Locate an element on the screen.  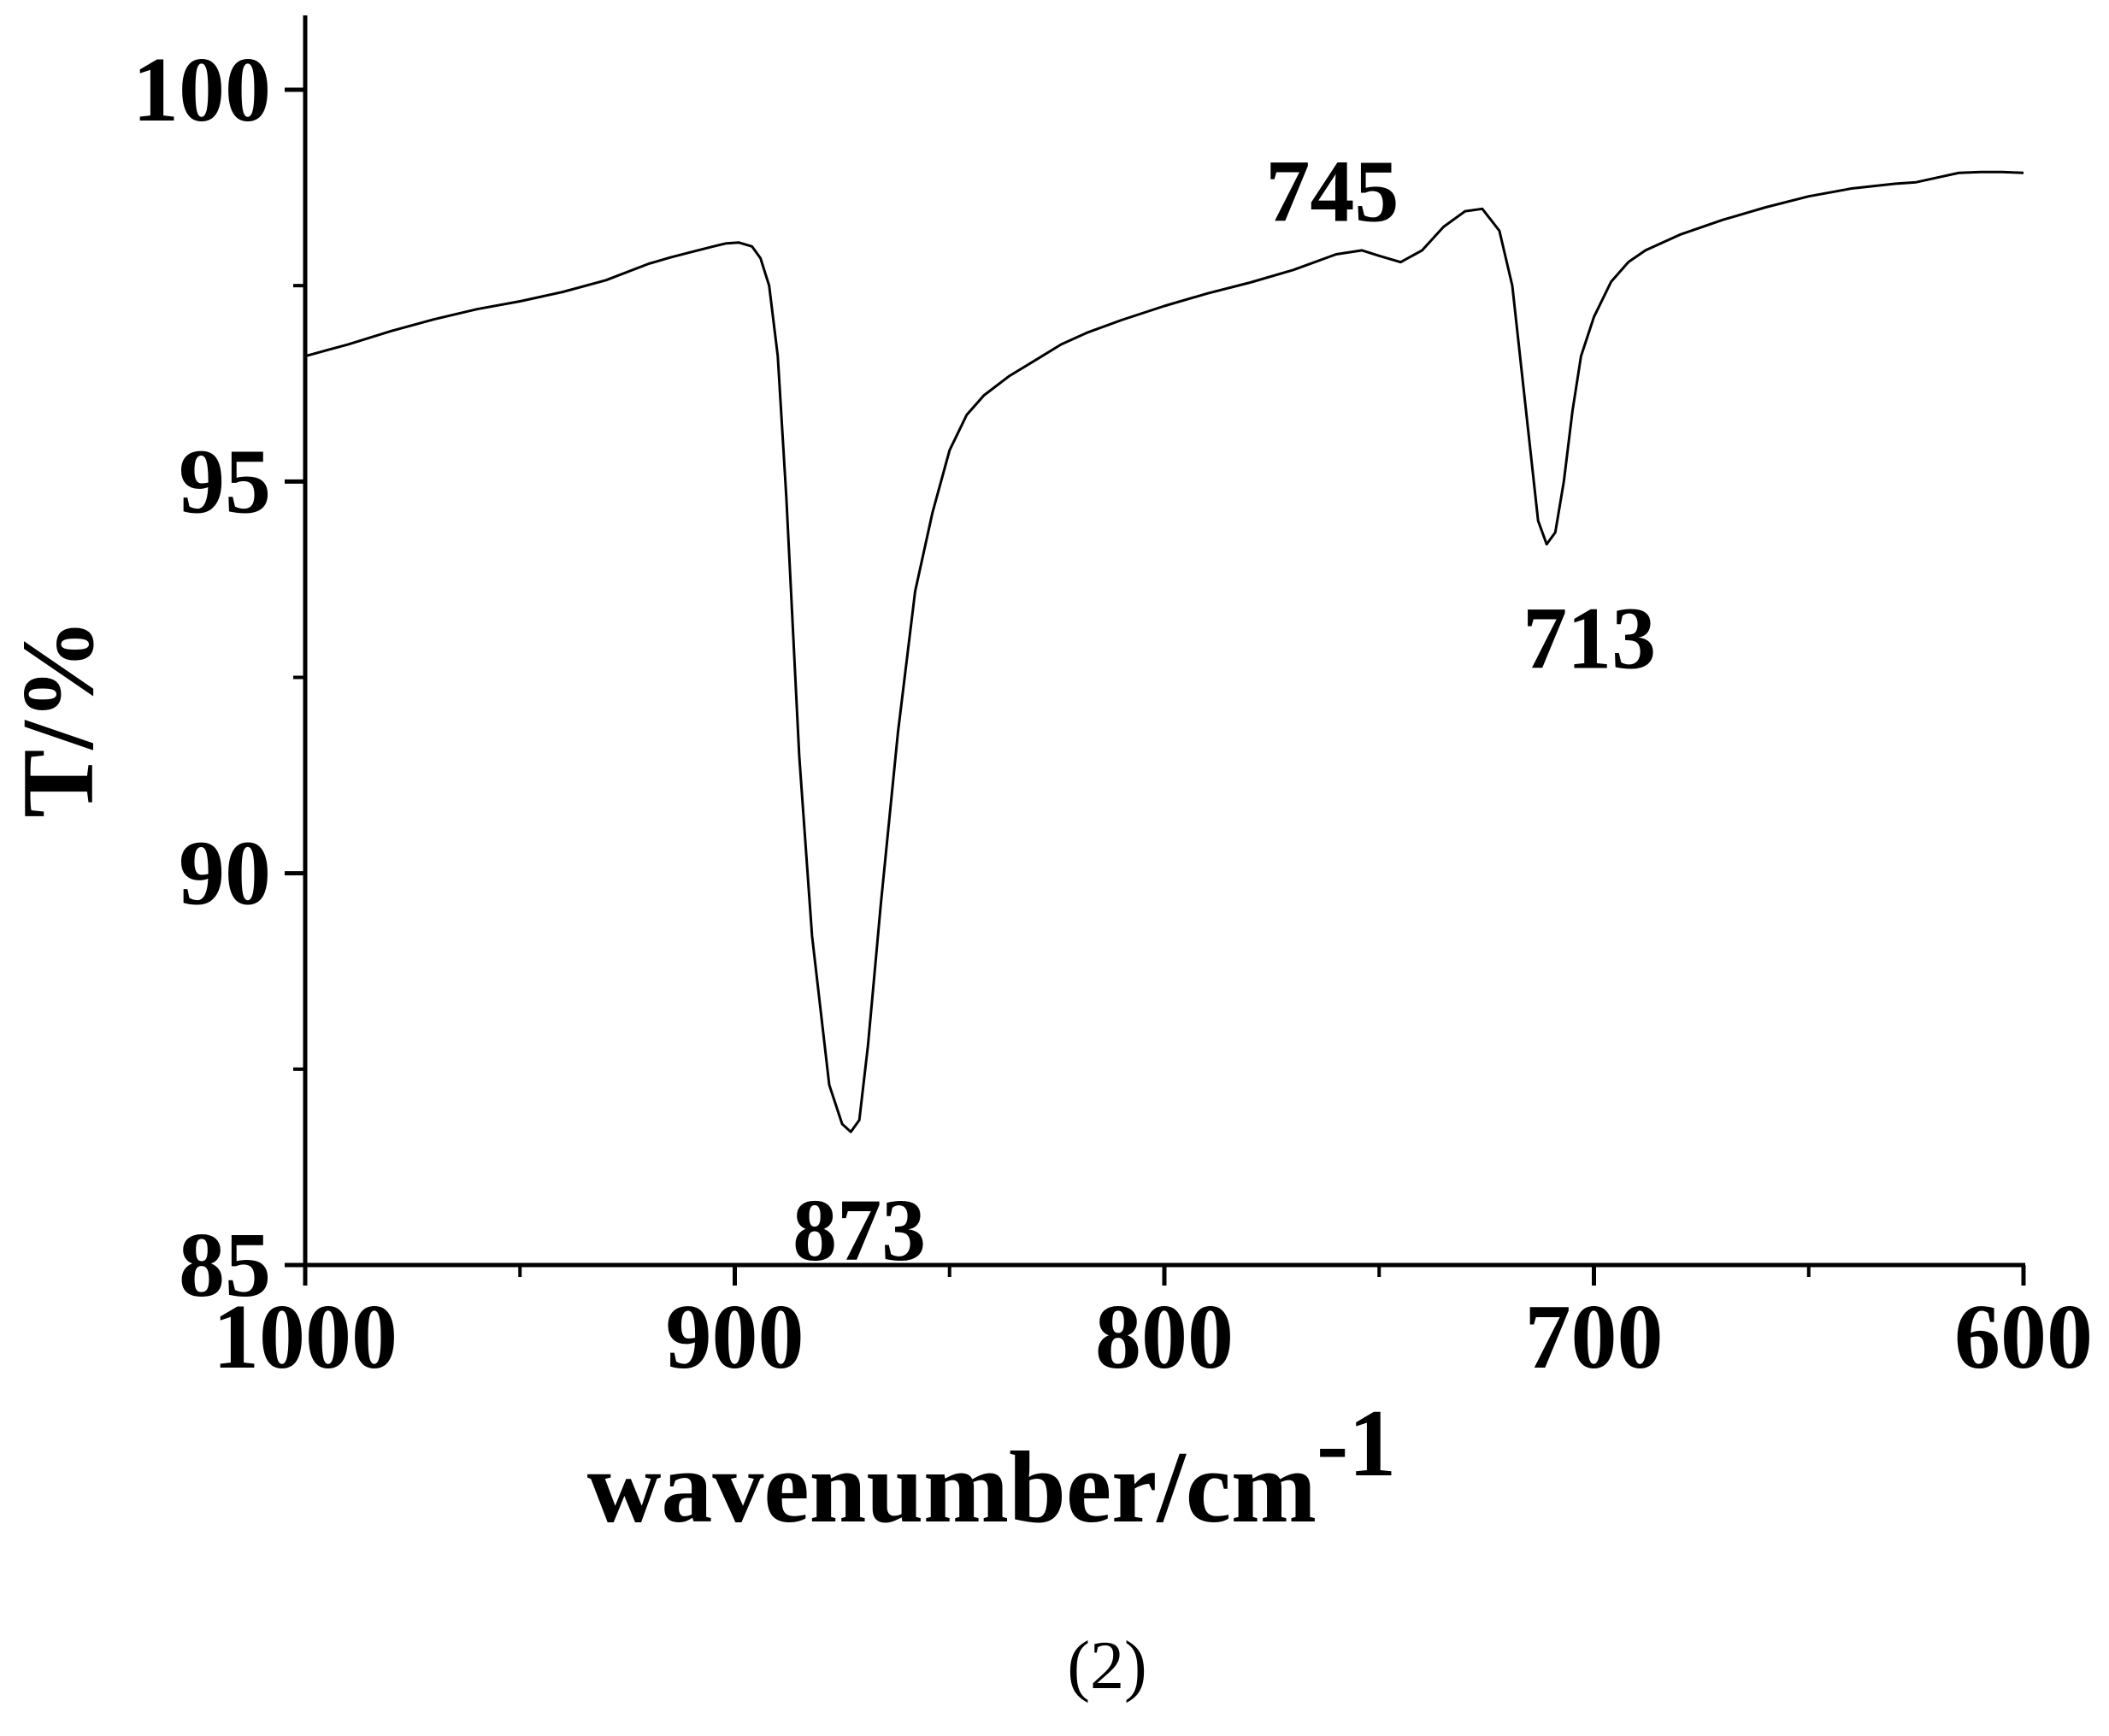
y-ticks: 85 90 95 100 is located at coordinates (219, 677).